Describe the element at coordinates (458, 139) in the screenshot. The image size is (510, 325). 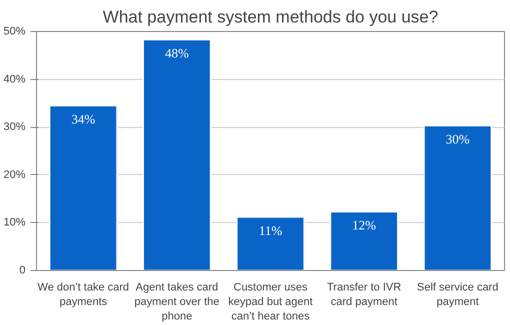
I see `data-label: 30%` at that location.